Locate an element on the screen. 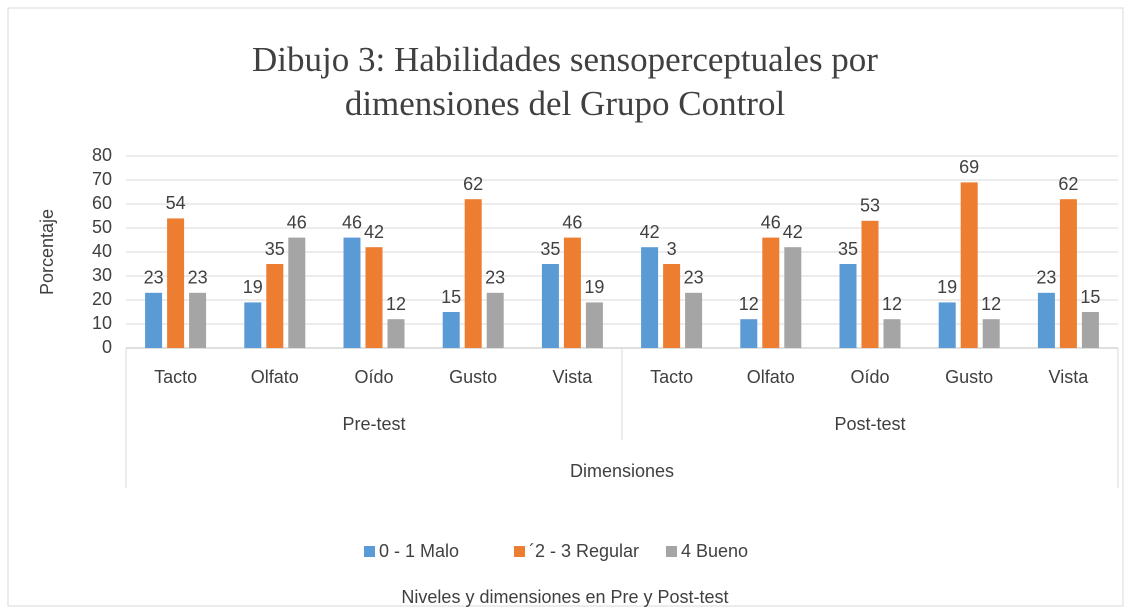 This screenshot has height=612, width=1131. y-tick-label: 40 is located at coordinates (102, 251).